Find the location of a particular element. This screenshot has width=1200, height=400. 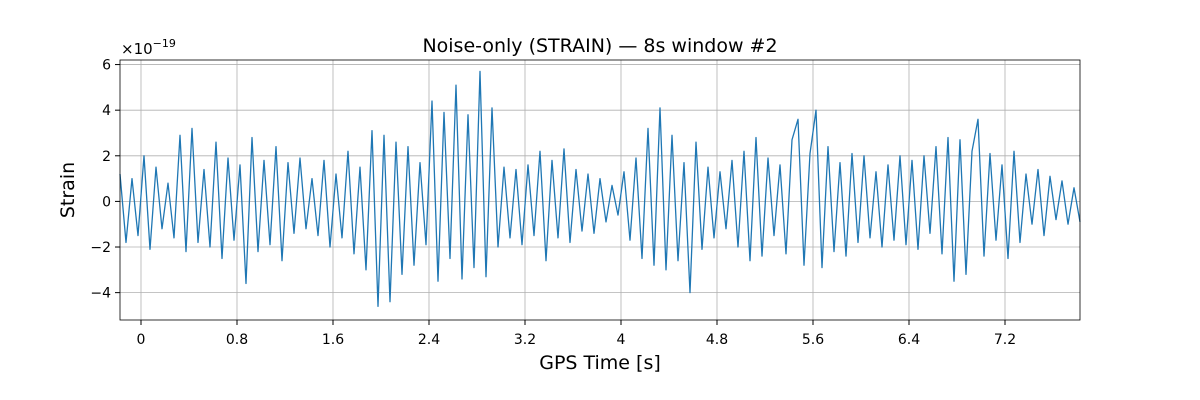

multiplier-base: ×10 is located at coordinates (137, 49).